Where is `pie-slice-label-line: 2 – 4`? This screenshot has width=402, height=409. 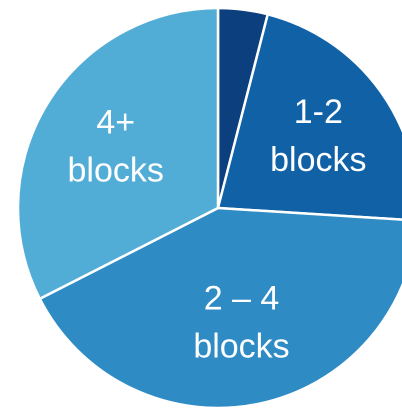
pie-slice-label-line: 2 – 4 is located at coordinates (242, 299).